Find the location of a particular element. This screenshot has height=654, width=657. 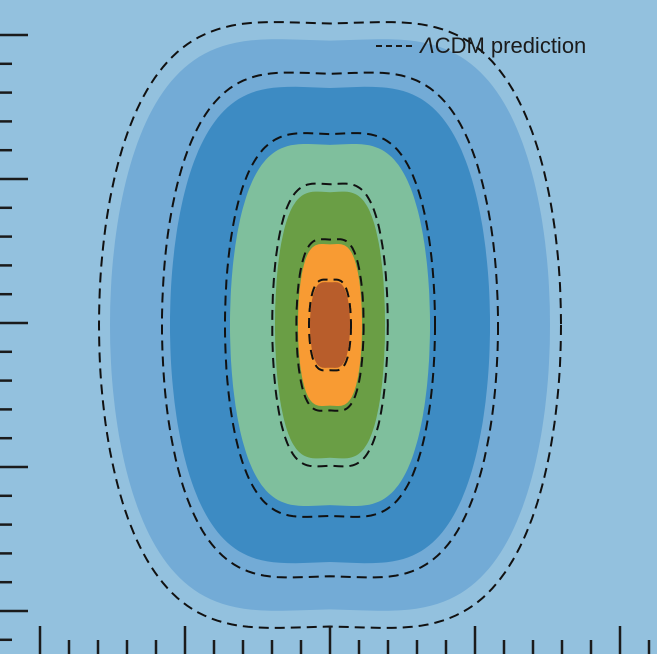

legend: ΛCDM prediction is located at coordinates (481, 46).